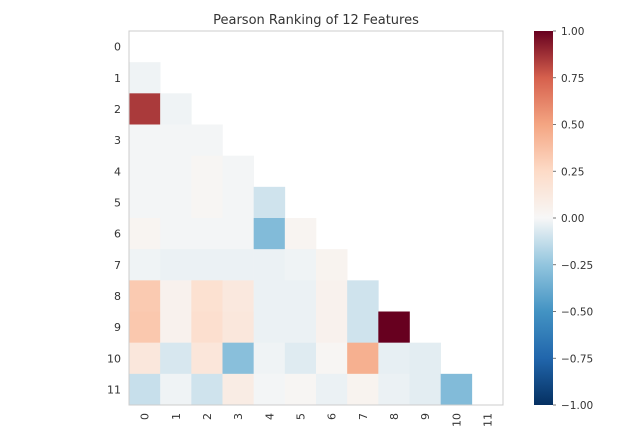 This screenshot has height=444, width=640. Describe the element at coordinates (394, 416) in the screenshot. I see `x-tick-label: 8` at that location.